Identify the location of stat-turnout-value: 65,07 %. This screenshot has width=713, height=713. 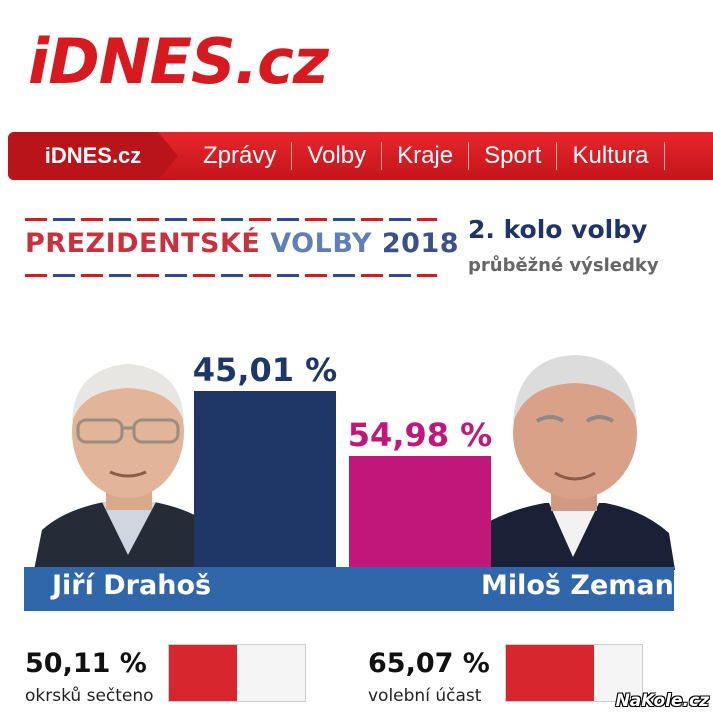
(429, 663).